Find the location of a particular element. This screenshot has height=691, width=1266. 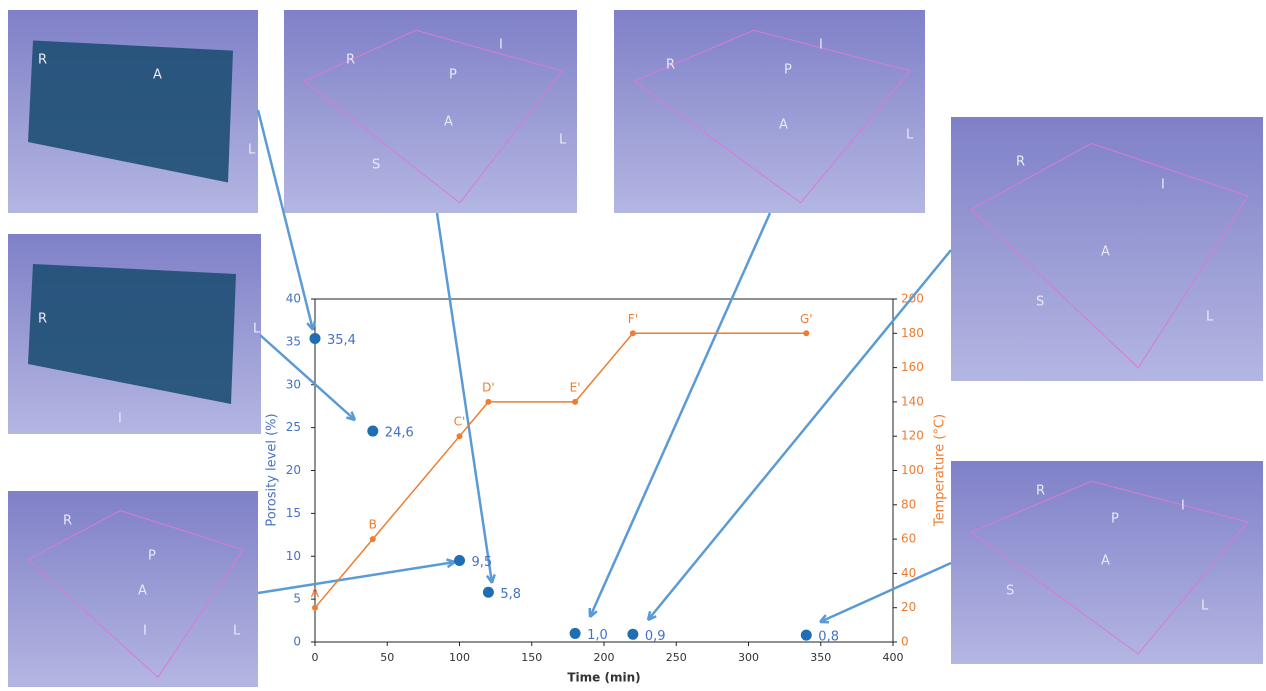

ct-panel: R I P A L S is located at coordinates (430, 111).